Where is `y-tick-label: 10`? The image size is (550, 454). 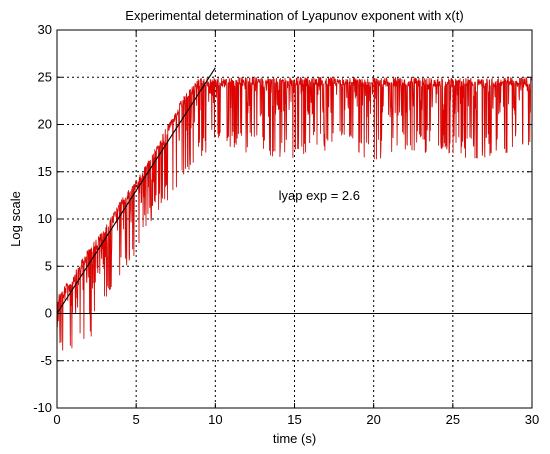 y-tick-label: 10 is located at coordinates (45, 218).